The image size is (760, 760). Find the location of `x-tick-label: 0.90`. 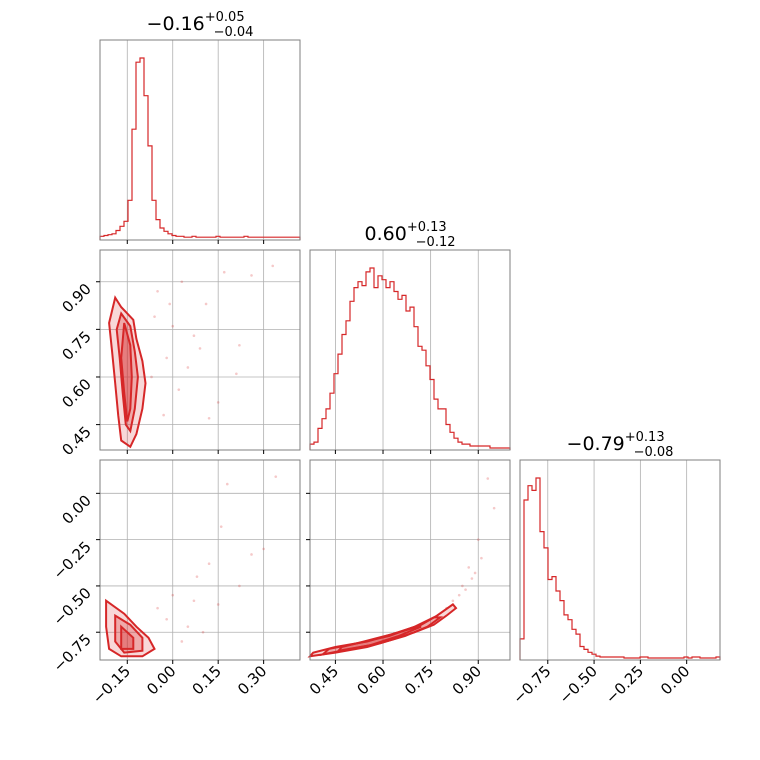

x-tick-label: 0.90 is located at coordinates (467, 680).